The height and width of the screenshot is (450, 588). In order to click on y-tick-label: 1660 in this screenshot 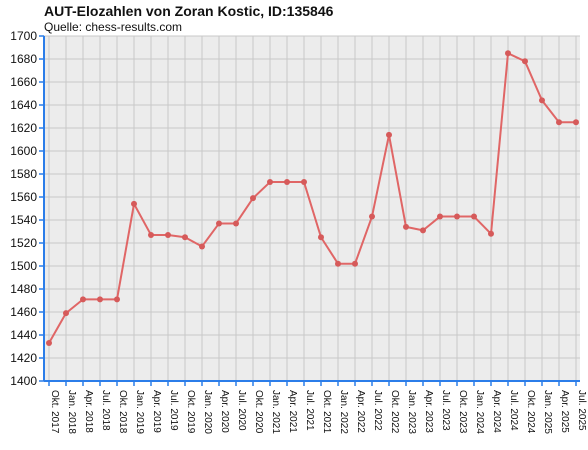, I will do `click(23, 82)`.